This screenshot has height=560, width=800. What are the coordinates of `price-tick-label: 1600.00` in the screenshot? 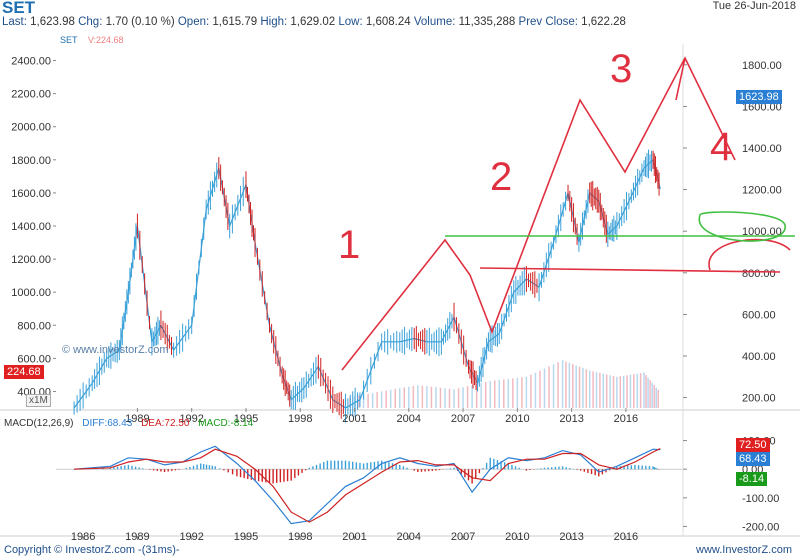 It's located at (31, 194).